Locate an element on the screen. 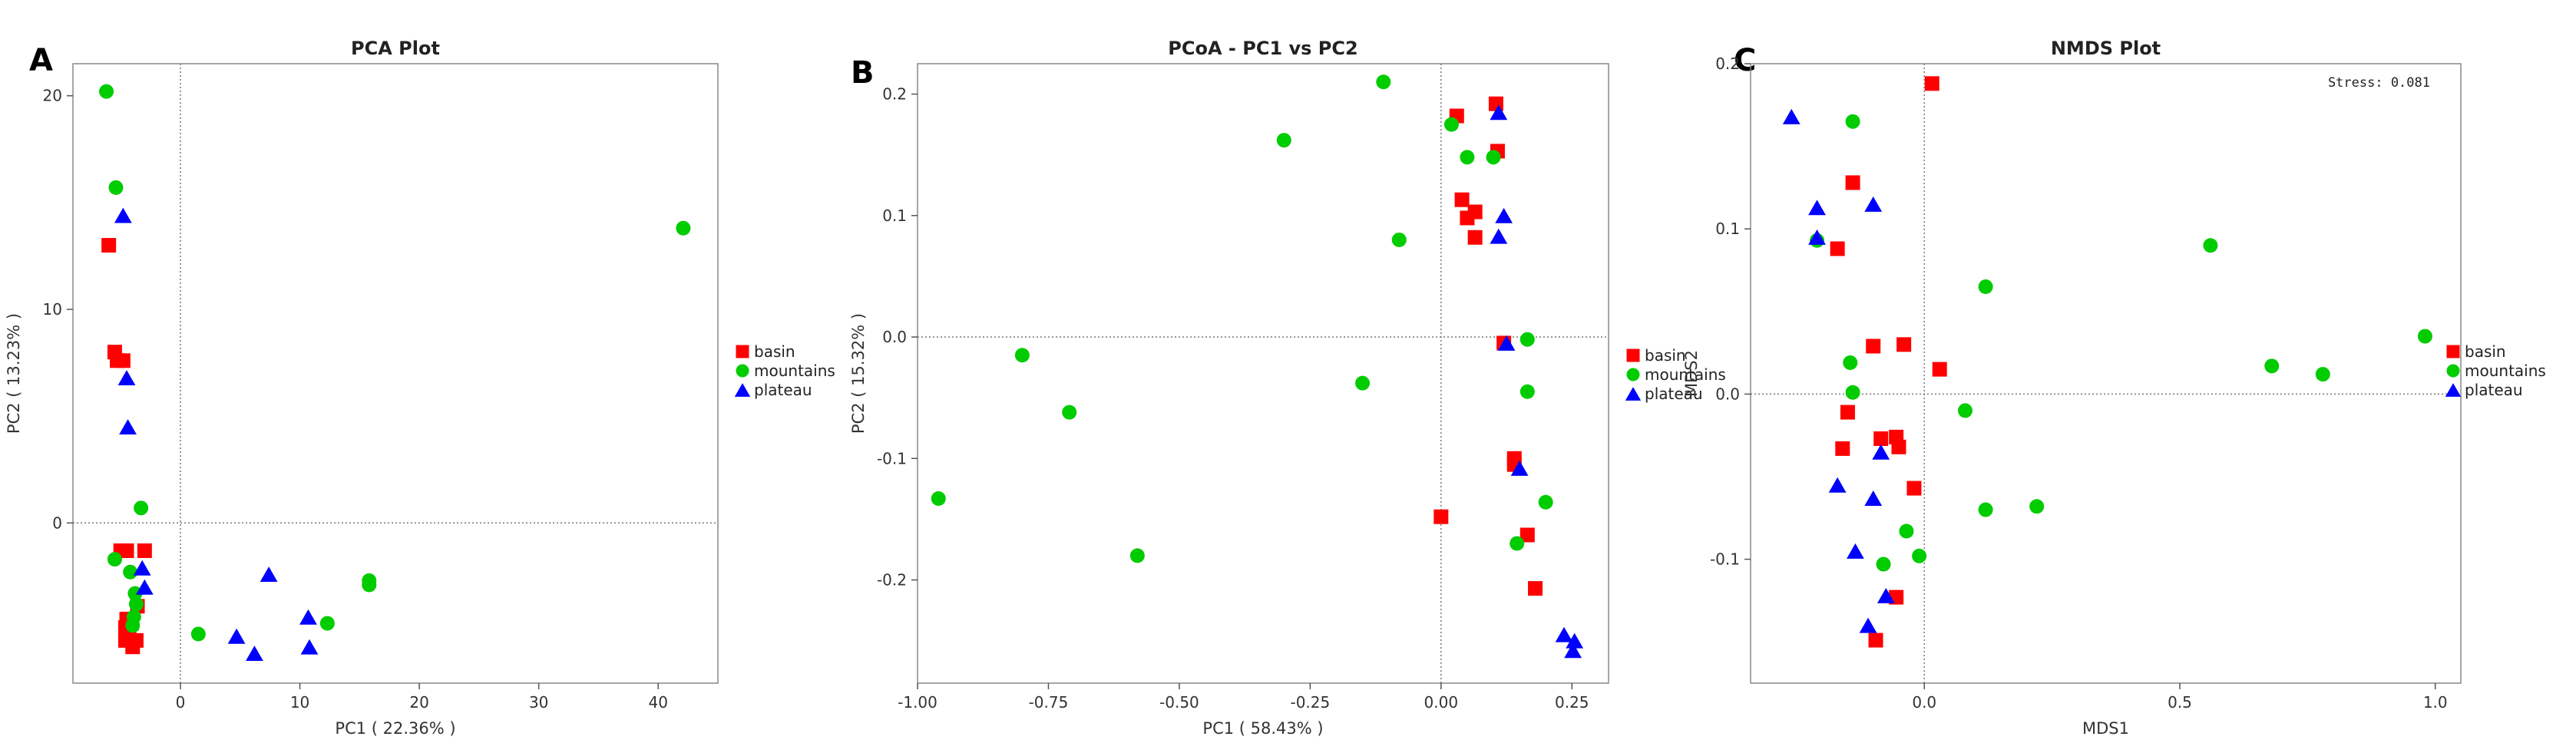 The width and height of the screenshot is (2576, 753). x-axis-label: PC1 ( 58.43% ) is located at coordinates (1262, 728).